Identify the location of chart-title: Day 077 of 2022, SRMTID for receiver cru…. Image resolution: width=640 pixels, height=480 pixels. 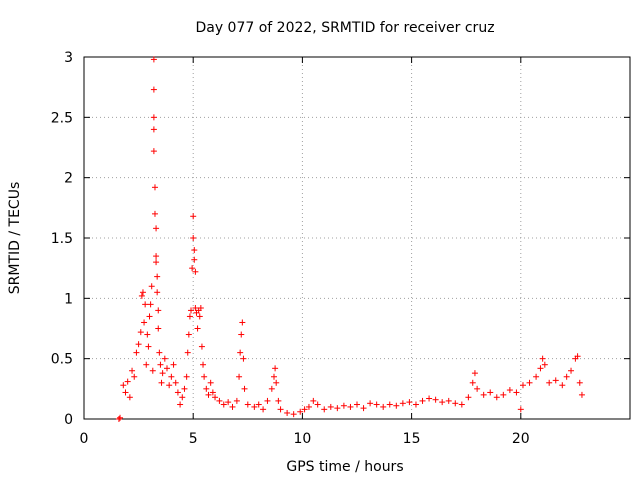
(344, 28).